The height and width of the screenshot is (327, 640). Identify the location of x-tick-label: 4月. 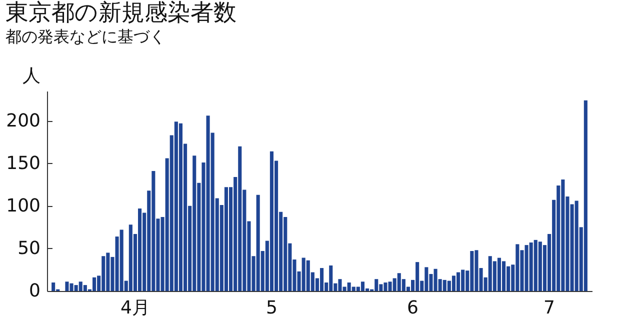
(135, 308).